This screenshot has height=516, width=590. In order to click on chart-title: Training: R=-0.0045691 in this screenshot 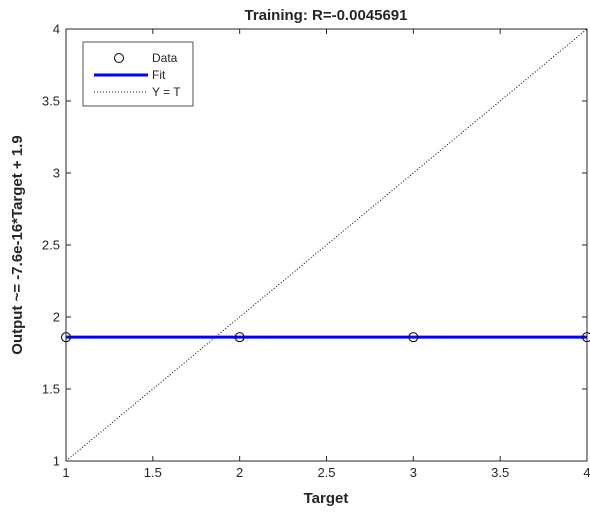, I will do `click(326, 15)`.